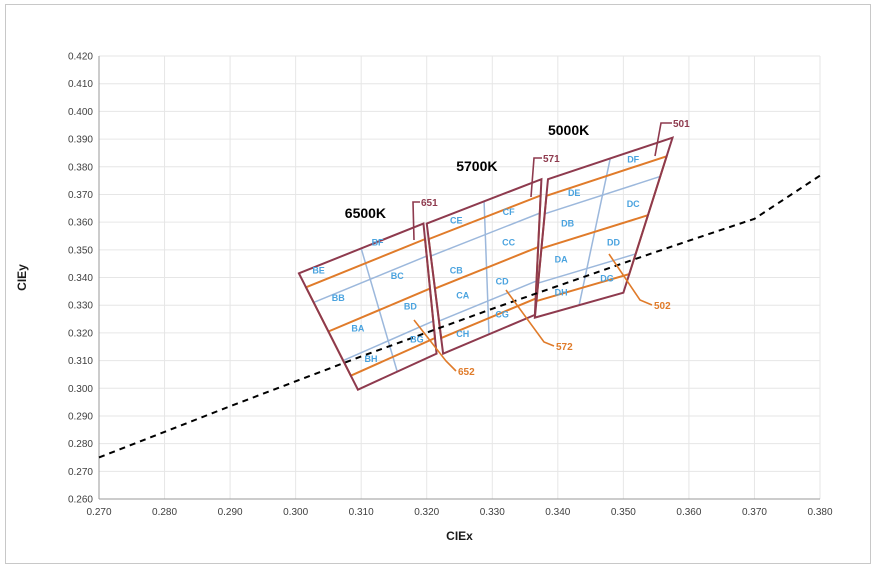 The image size is (877, 571). I want to click on bin-label: BD, so click(410, 306).